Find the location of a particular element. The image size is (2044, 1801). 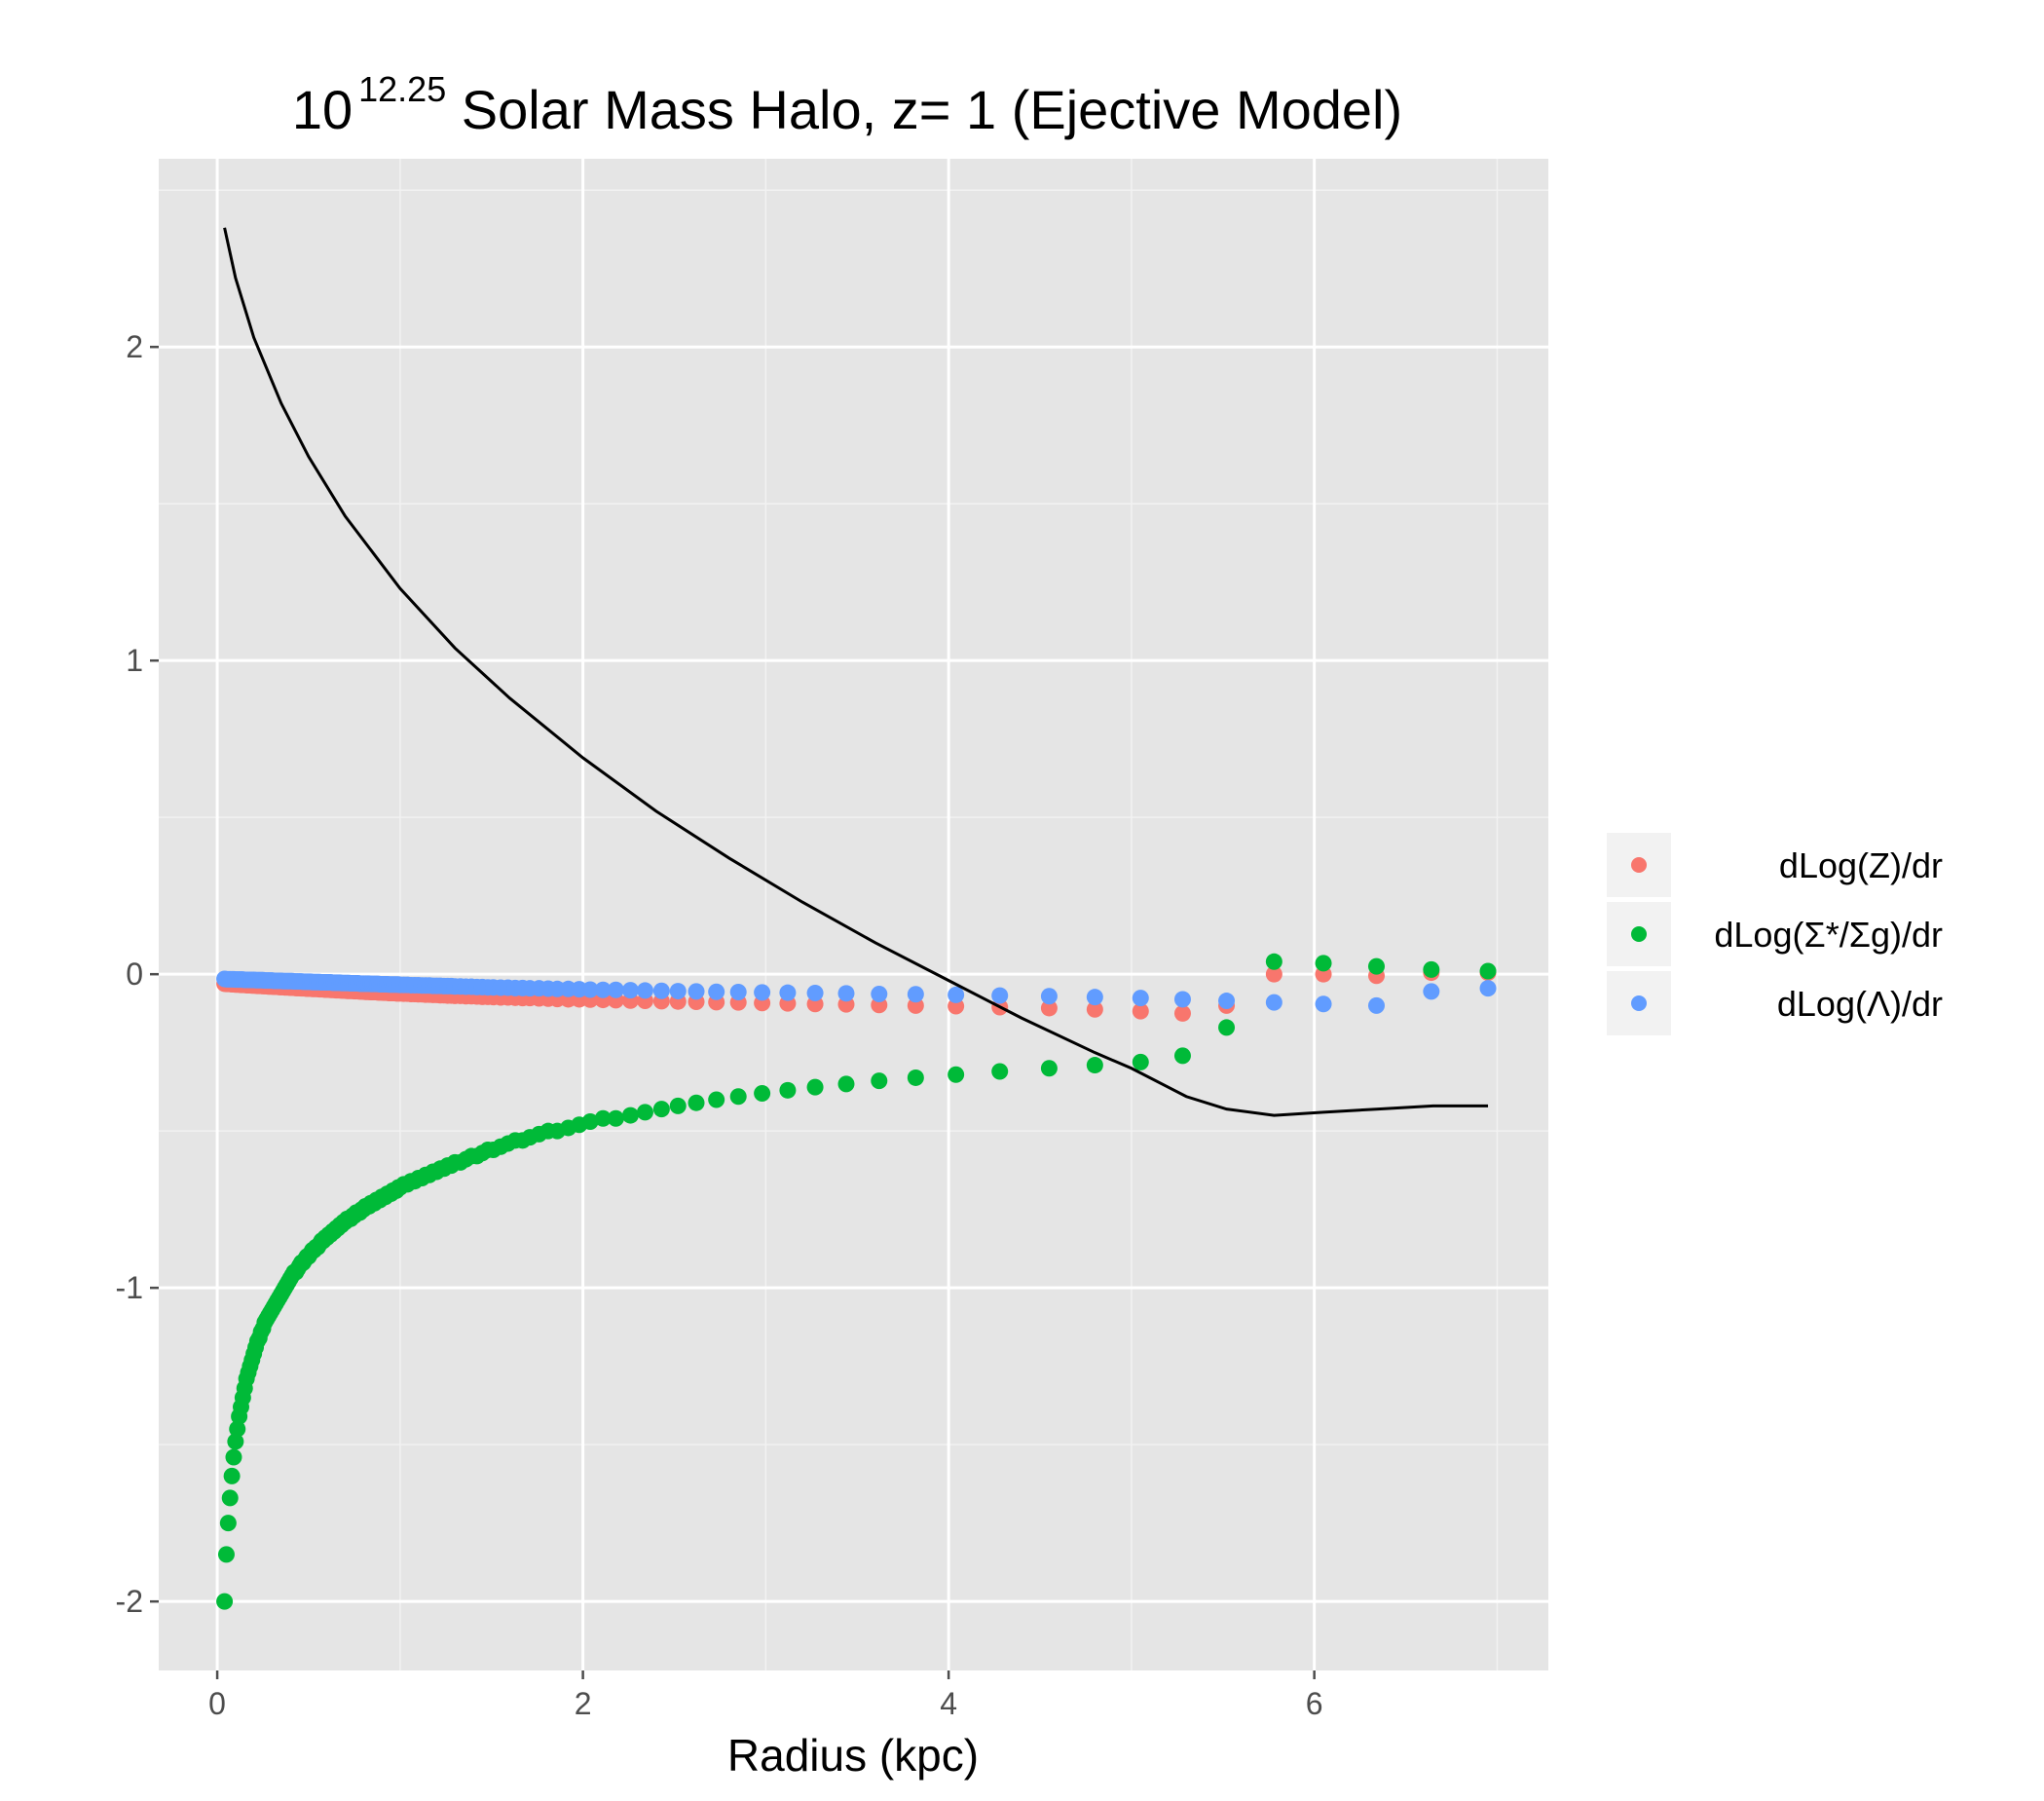

chart-title-rest: Solar Mass Halo, z= 1 (Ejective Model) is located at coordinates (924, 109).